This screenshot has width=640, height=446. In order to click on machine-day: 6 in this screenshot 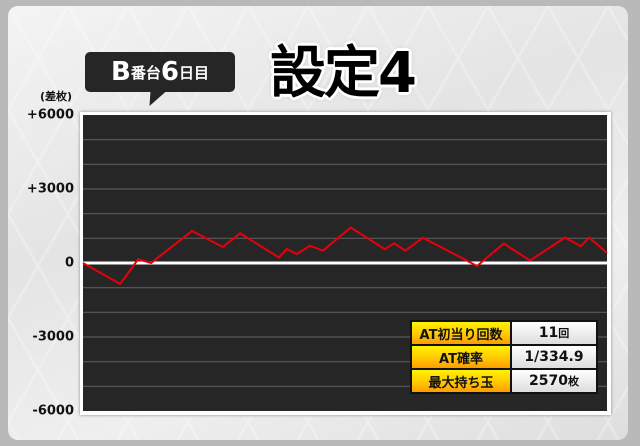, I will do `click(169, 72)`.